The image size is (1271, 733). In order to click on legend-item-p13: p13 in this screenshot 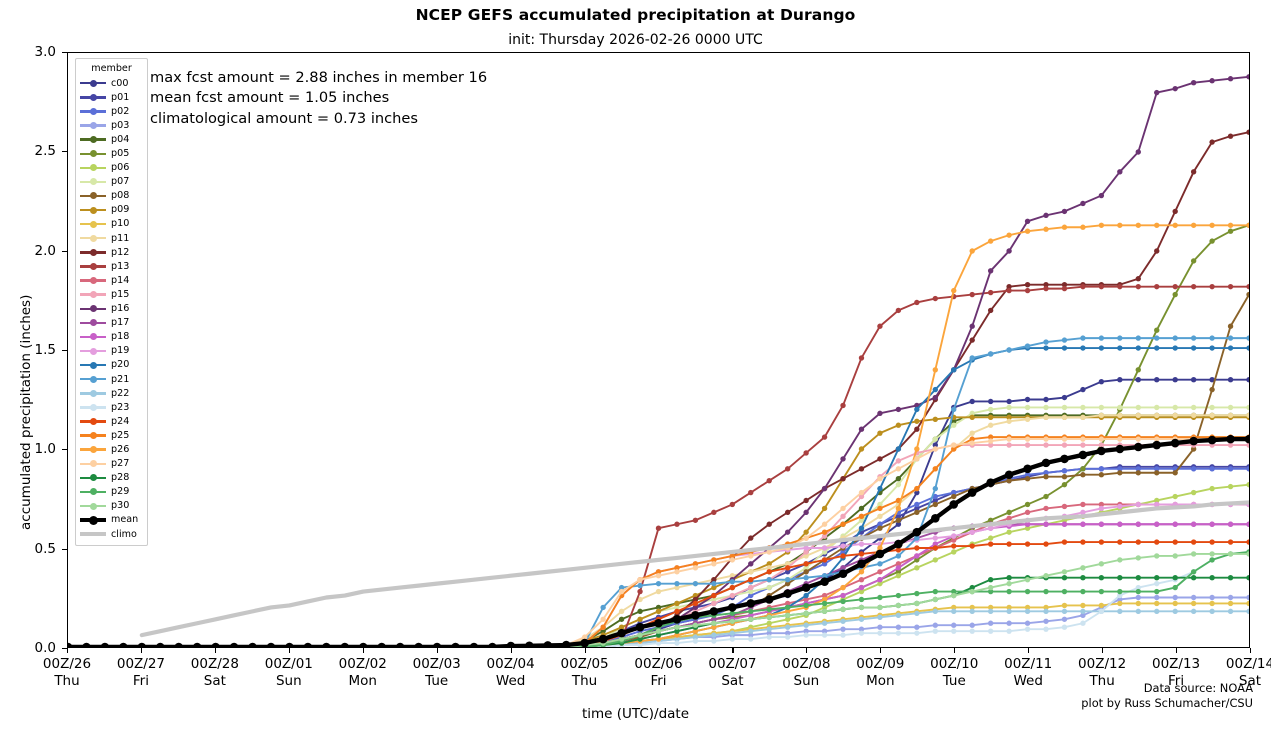, I will do `click(111, 266)`.